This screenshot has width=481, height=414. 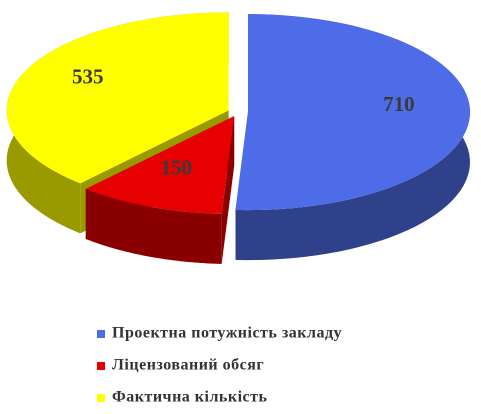 I want to click on legend-label: Фактична кількість, so click(x=190, y=397).